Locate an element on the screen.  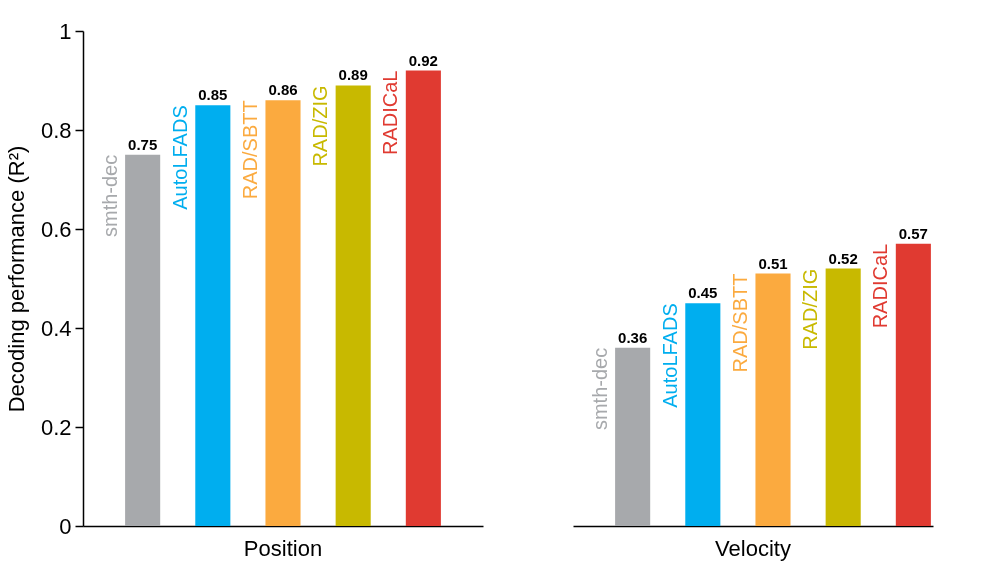
data-label: 0.51 is located at coordinates (773, 263).